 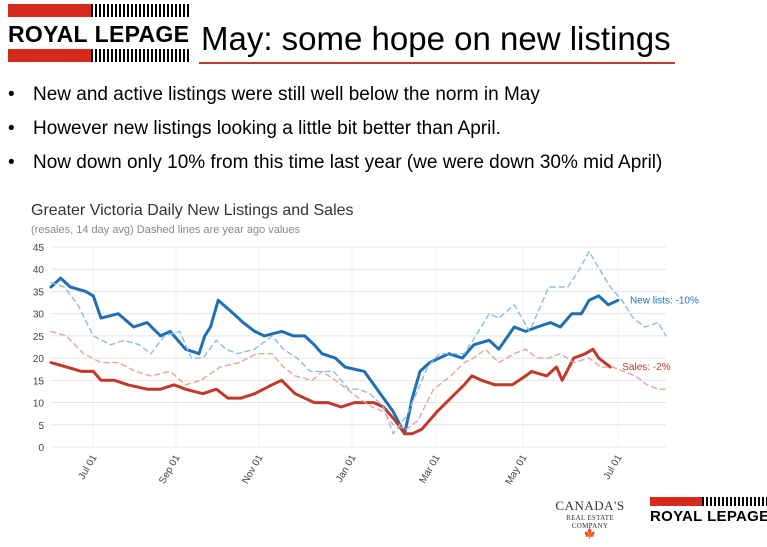 I want to click on series-line, so click(x=330, y=391).